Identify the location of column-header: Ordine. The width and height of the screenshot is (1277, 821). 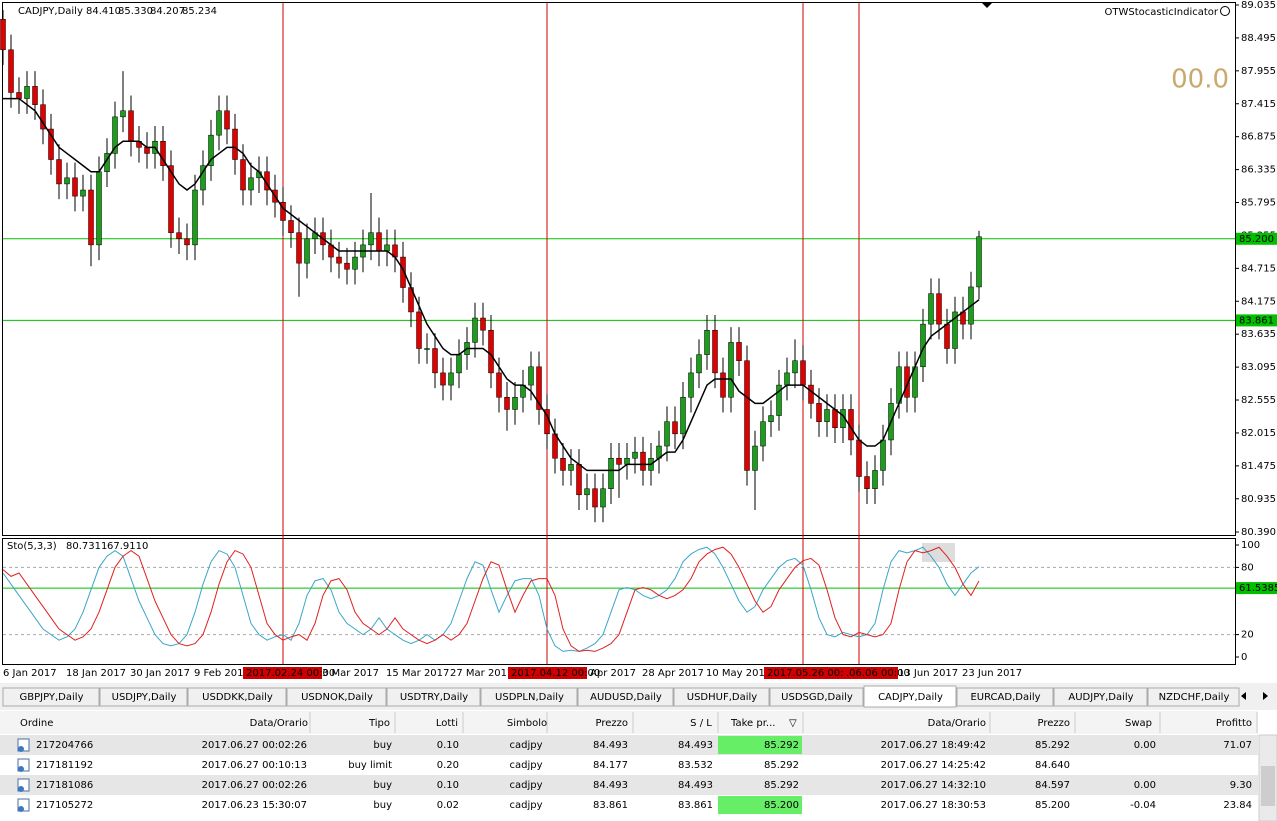
(36, 723).